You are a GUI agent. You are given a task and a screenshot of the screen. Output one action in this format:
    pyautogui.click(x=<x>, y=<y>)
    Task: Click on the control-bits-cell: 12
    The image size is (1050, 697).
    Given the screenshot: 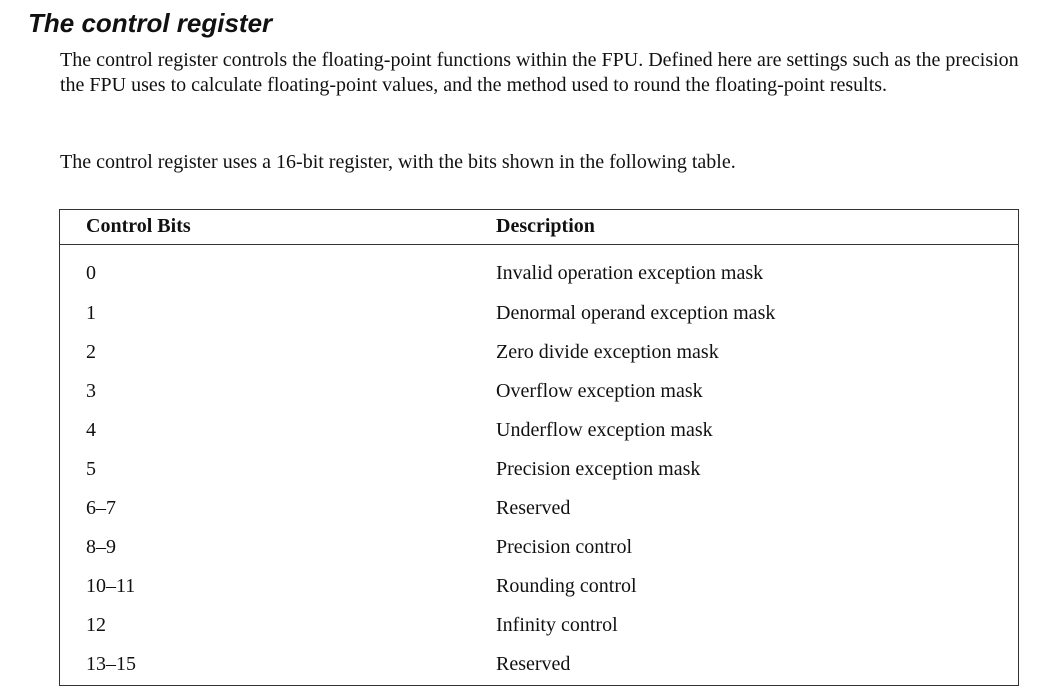 What is the action you would take?
    pyautogui.click(x=96, y=625)
    